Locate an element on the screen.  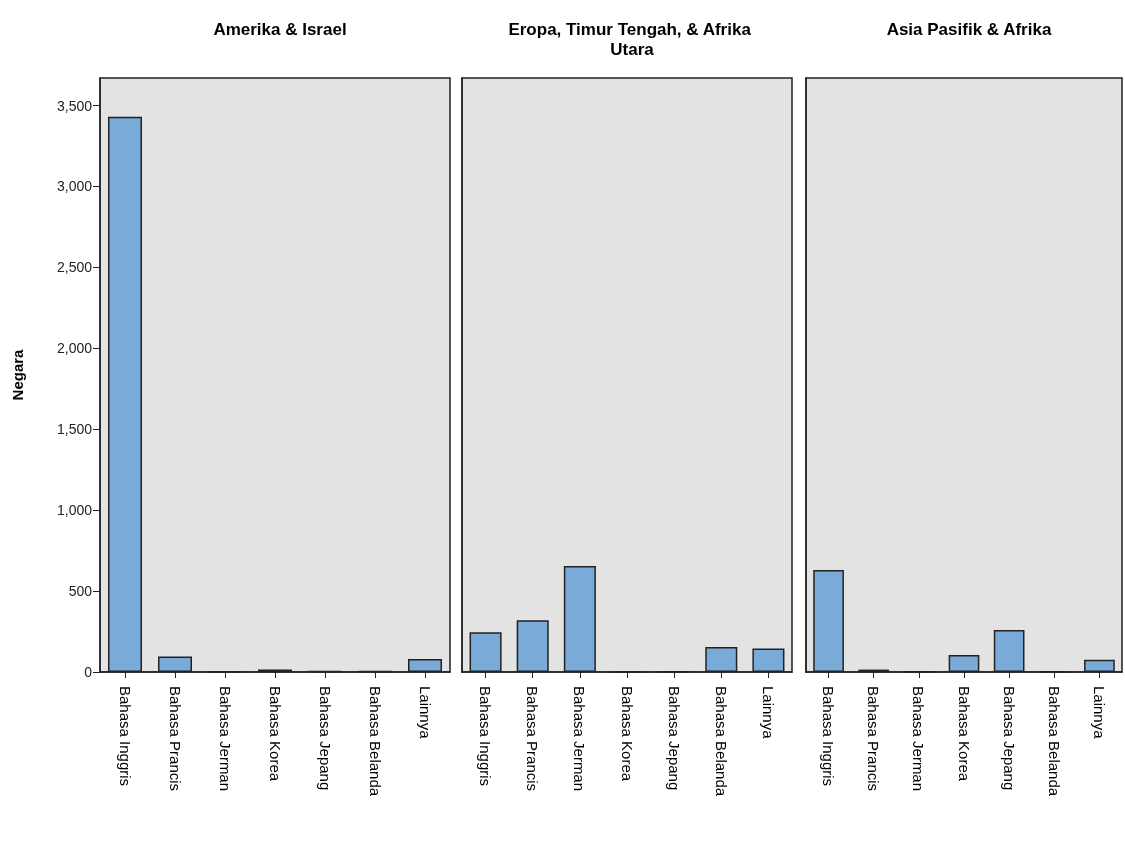
chart-title: Asia Pasifik & Afrika is located at coordinates (969, 29).